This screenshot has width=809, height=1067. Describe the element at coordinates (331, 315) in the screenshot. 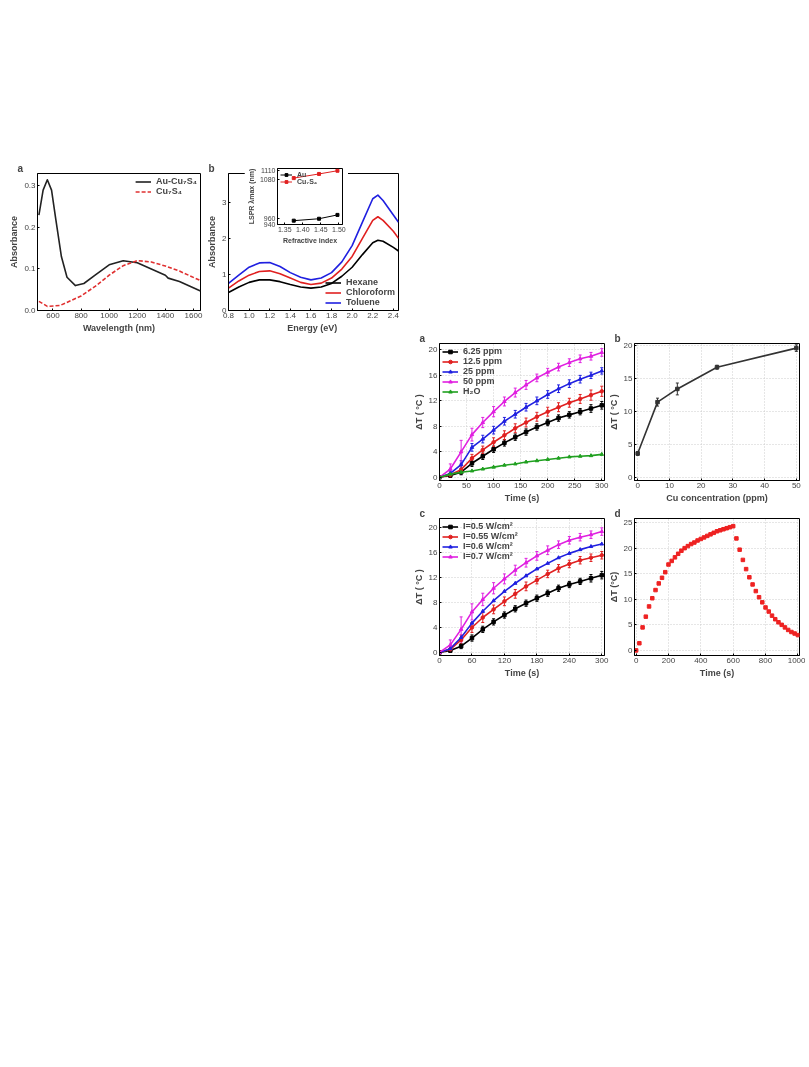

I see `x-tick-label: 1.8` at that location.